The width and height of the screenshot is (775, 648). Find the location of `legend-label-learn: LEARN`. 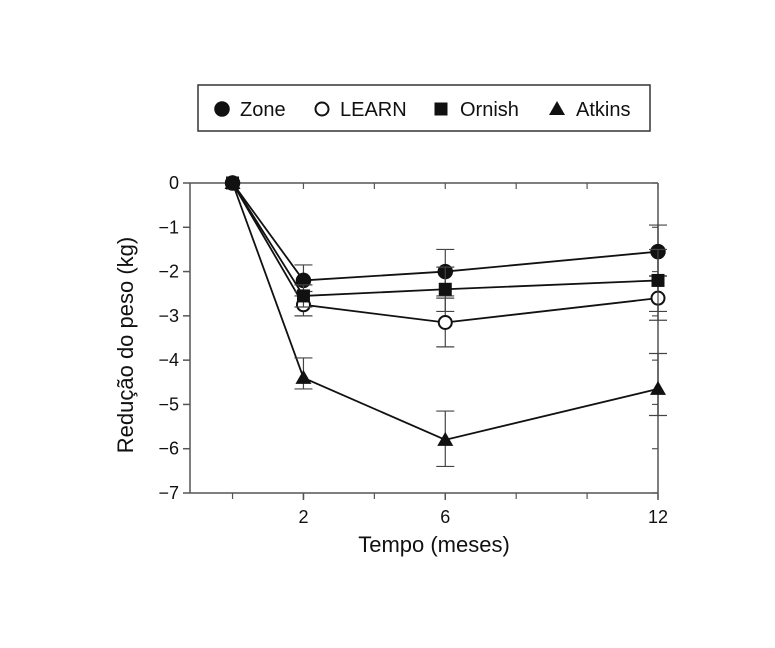

legend-label-learn: LEARN is located at coordinates (373, 110).